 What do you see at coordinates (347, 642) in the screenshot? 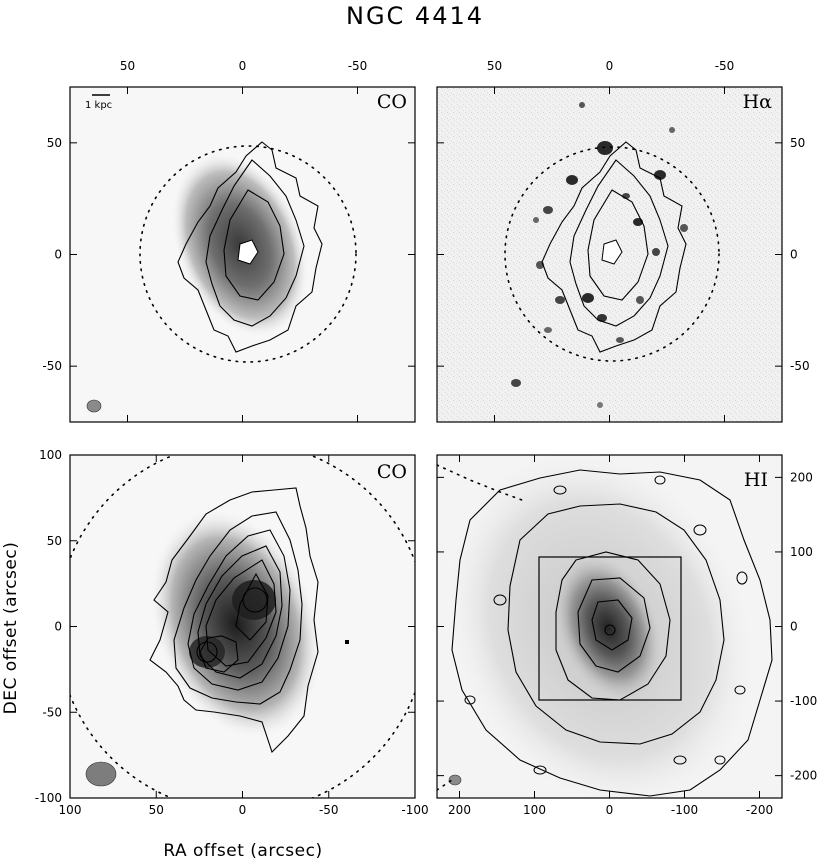
I see `noise-peak` at bounding box center [347, 642].